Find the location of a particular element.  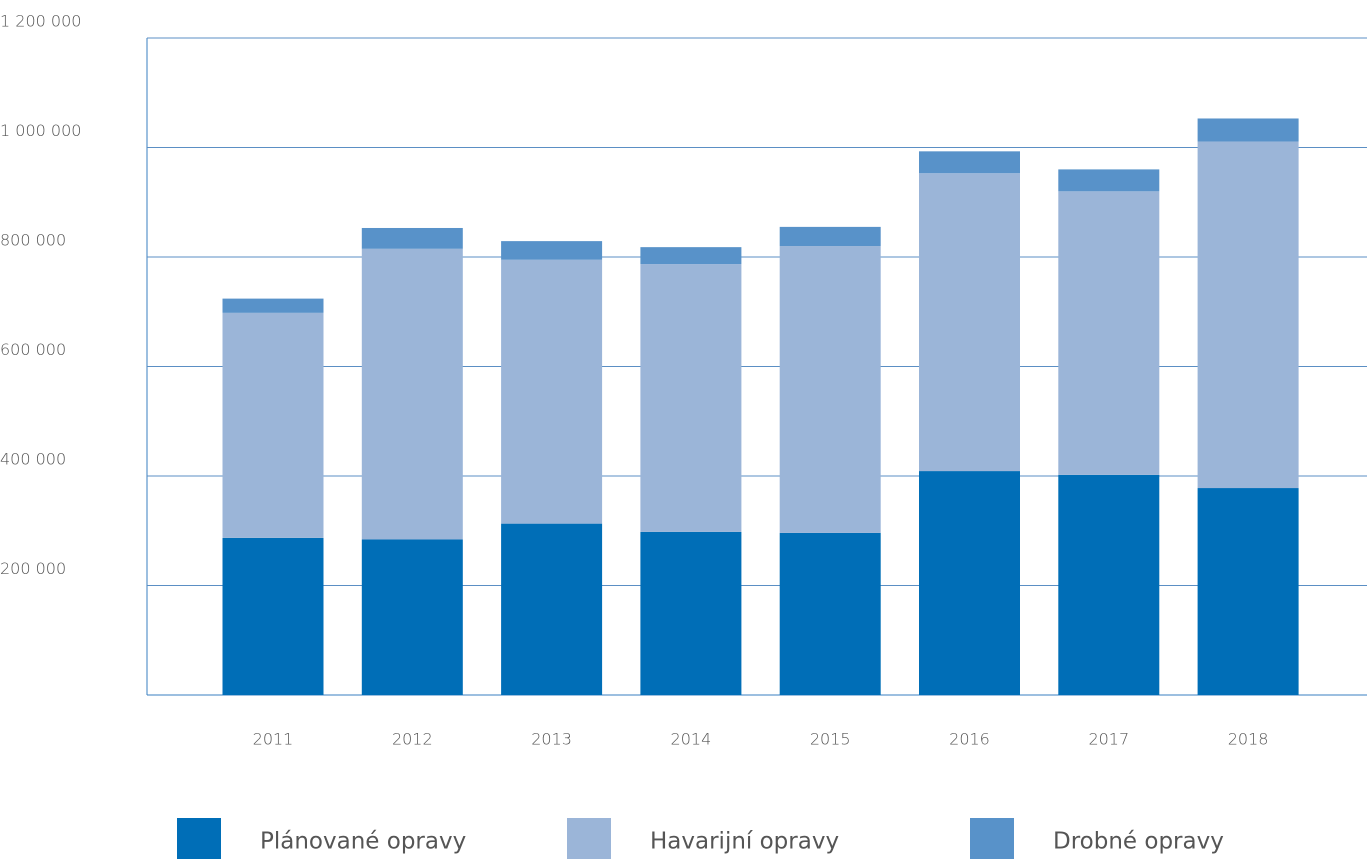

legend-label: Drobné opravy is located at coordinates (1138, 842).